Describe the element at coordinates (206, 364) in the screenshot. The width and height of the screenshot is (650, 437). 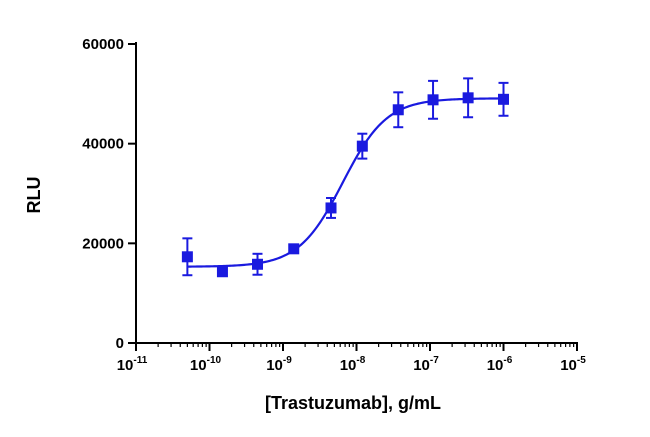
I see `x-tick-label: 10⁻¹⁰` at that location.